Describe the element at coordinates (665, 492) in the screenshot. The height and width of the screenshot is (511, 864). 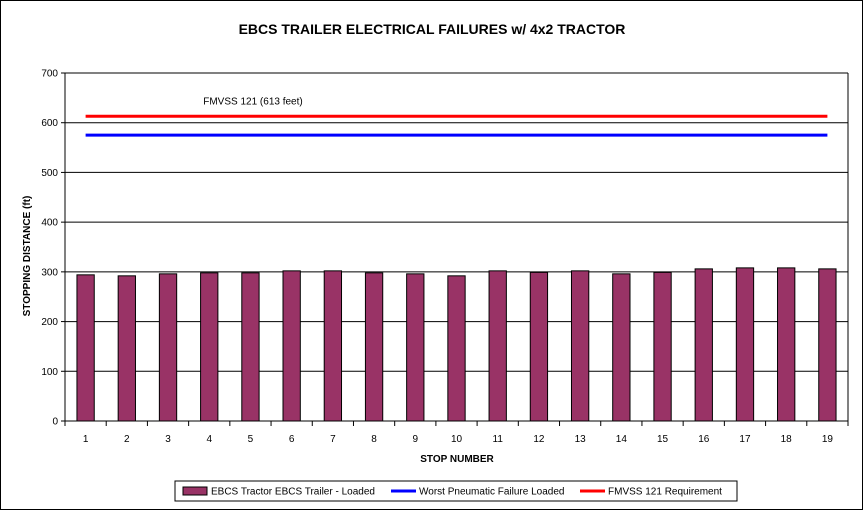
I see `legend-entry-label: FMVSS 121 Requirement` at that location.